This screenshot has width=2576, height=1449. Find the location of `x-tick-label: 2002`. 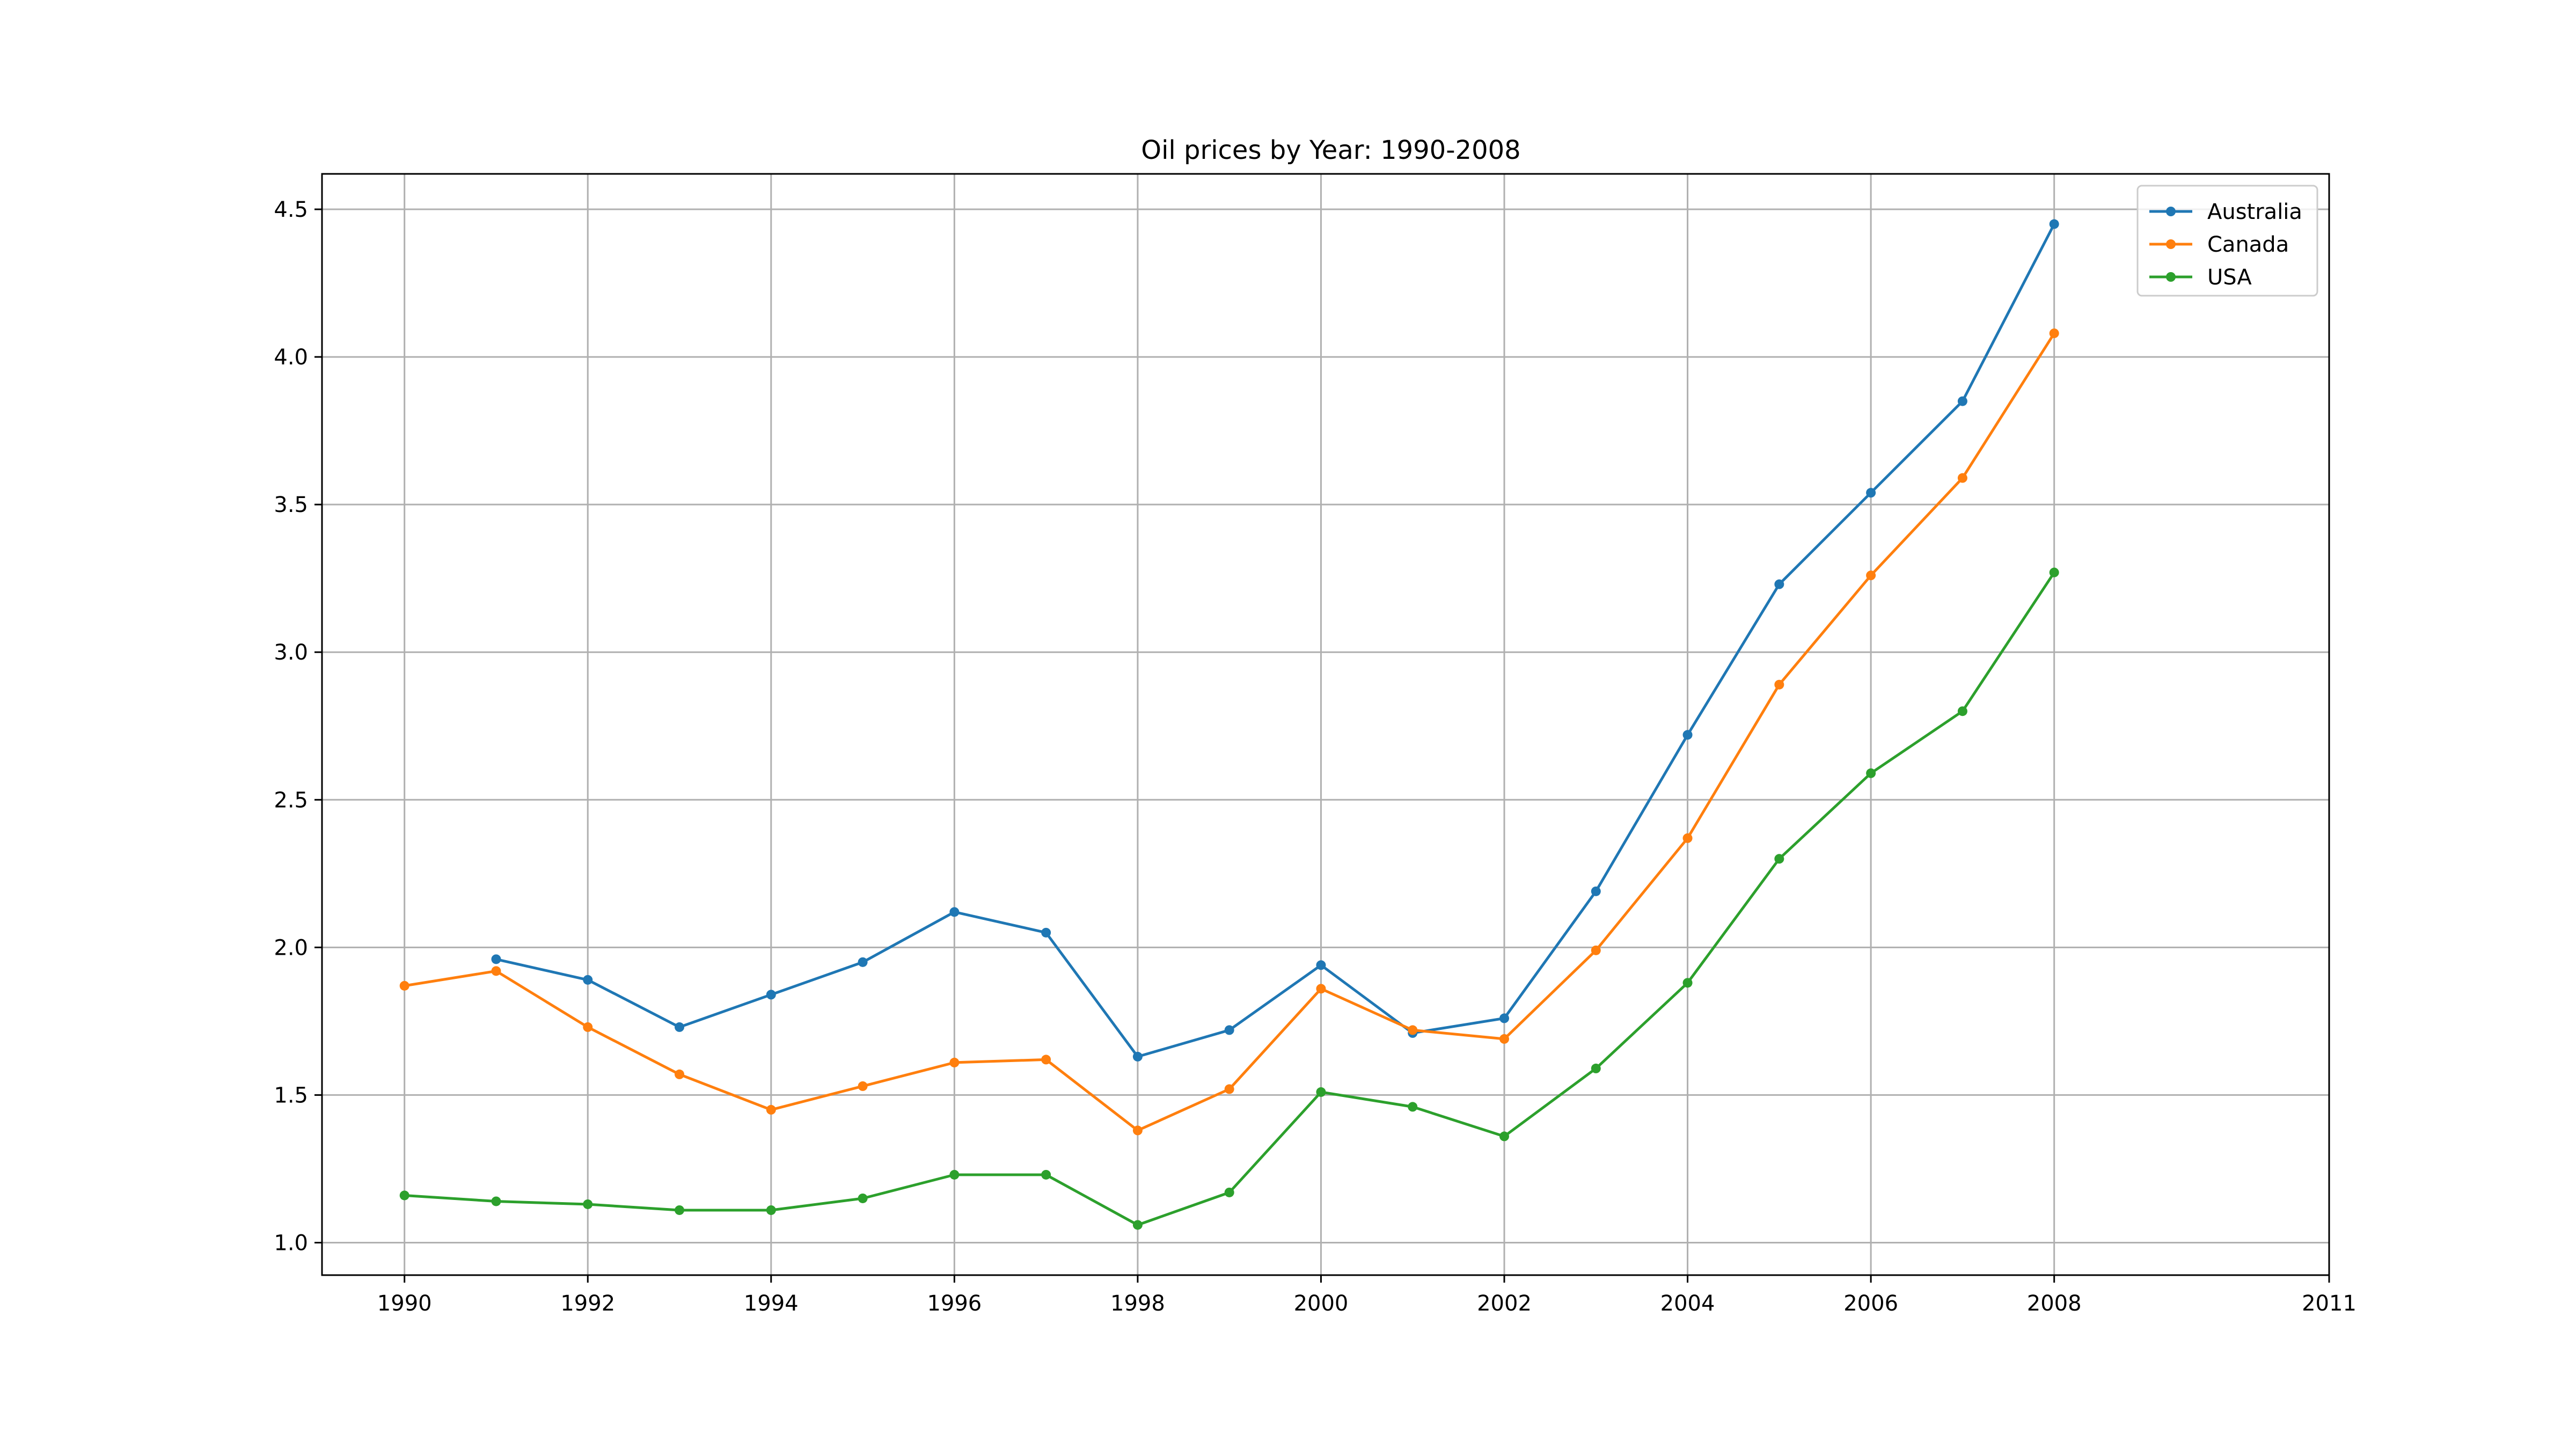

x-tick-label: 2002 is located at coordinates (1504, 1303).